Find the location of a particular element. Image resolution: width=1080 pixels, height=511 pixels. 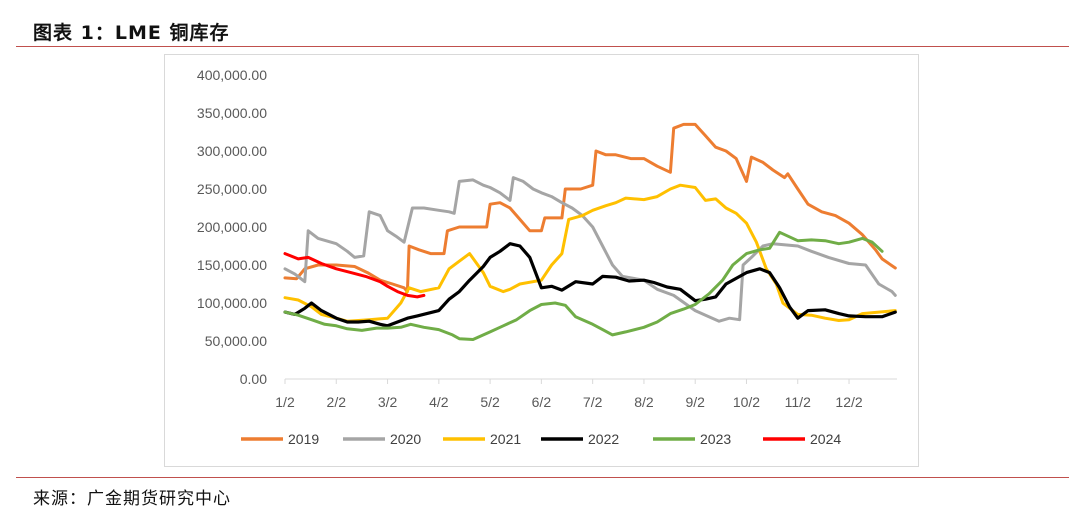

legend-label-2019: 2019 is located at coordinates (303, 439).